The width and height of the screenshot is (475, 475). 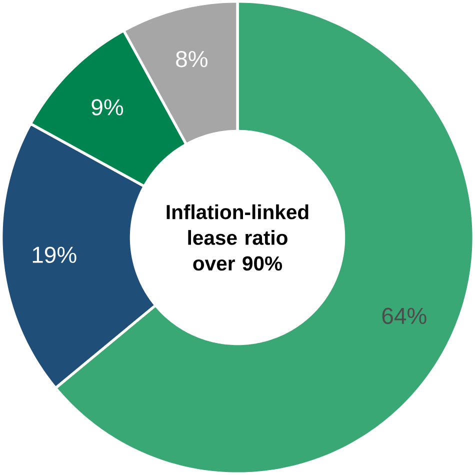 What do you see at coordinates (237, 237) in the screenshot?
I see `text: Inflation-linked lease ratio over 90%` at bounding box center [237, 237].